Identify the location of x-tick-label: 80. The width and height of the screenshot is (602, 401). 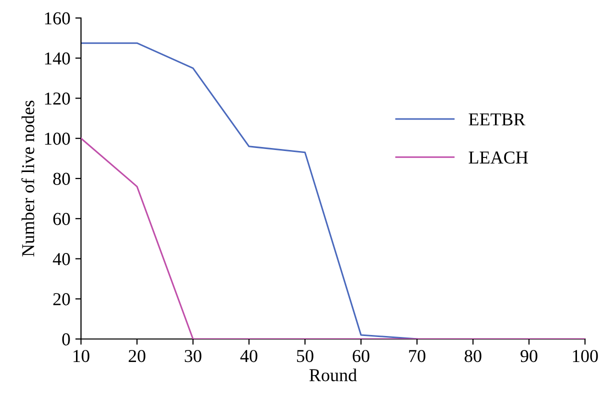
(473, 356).